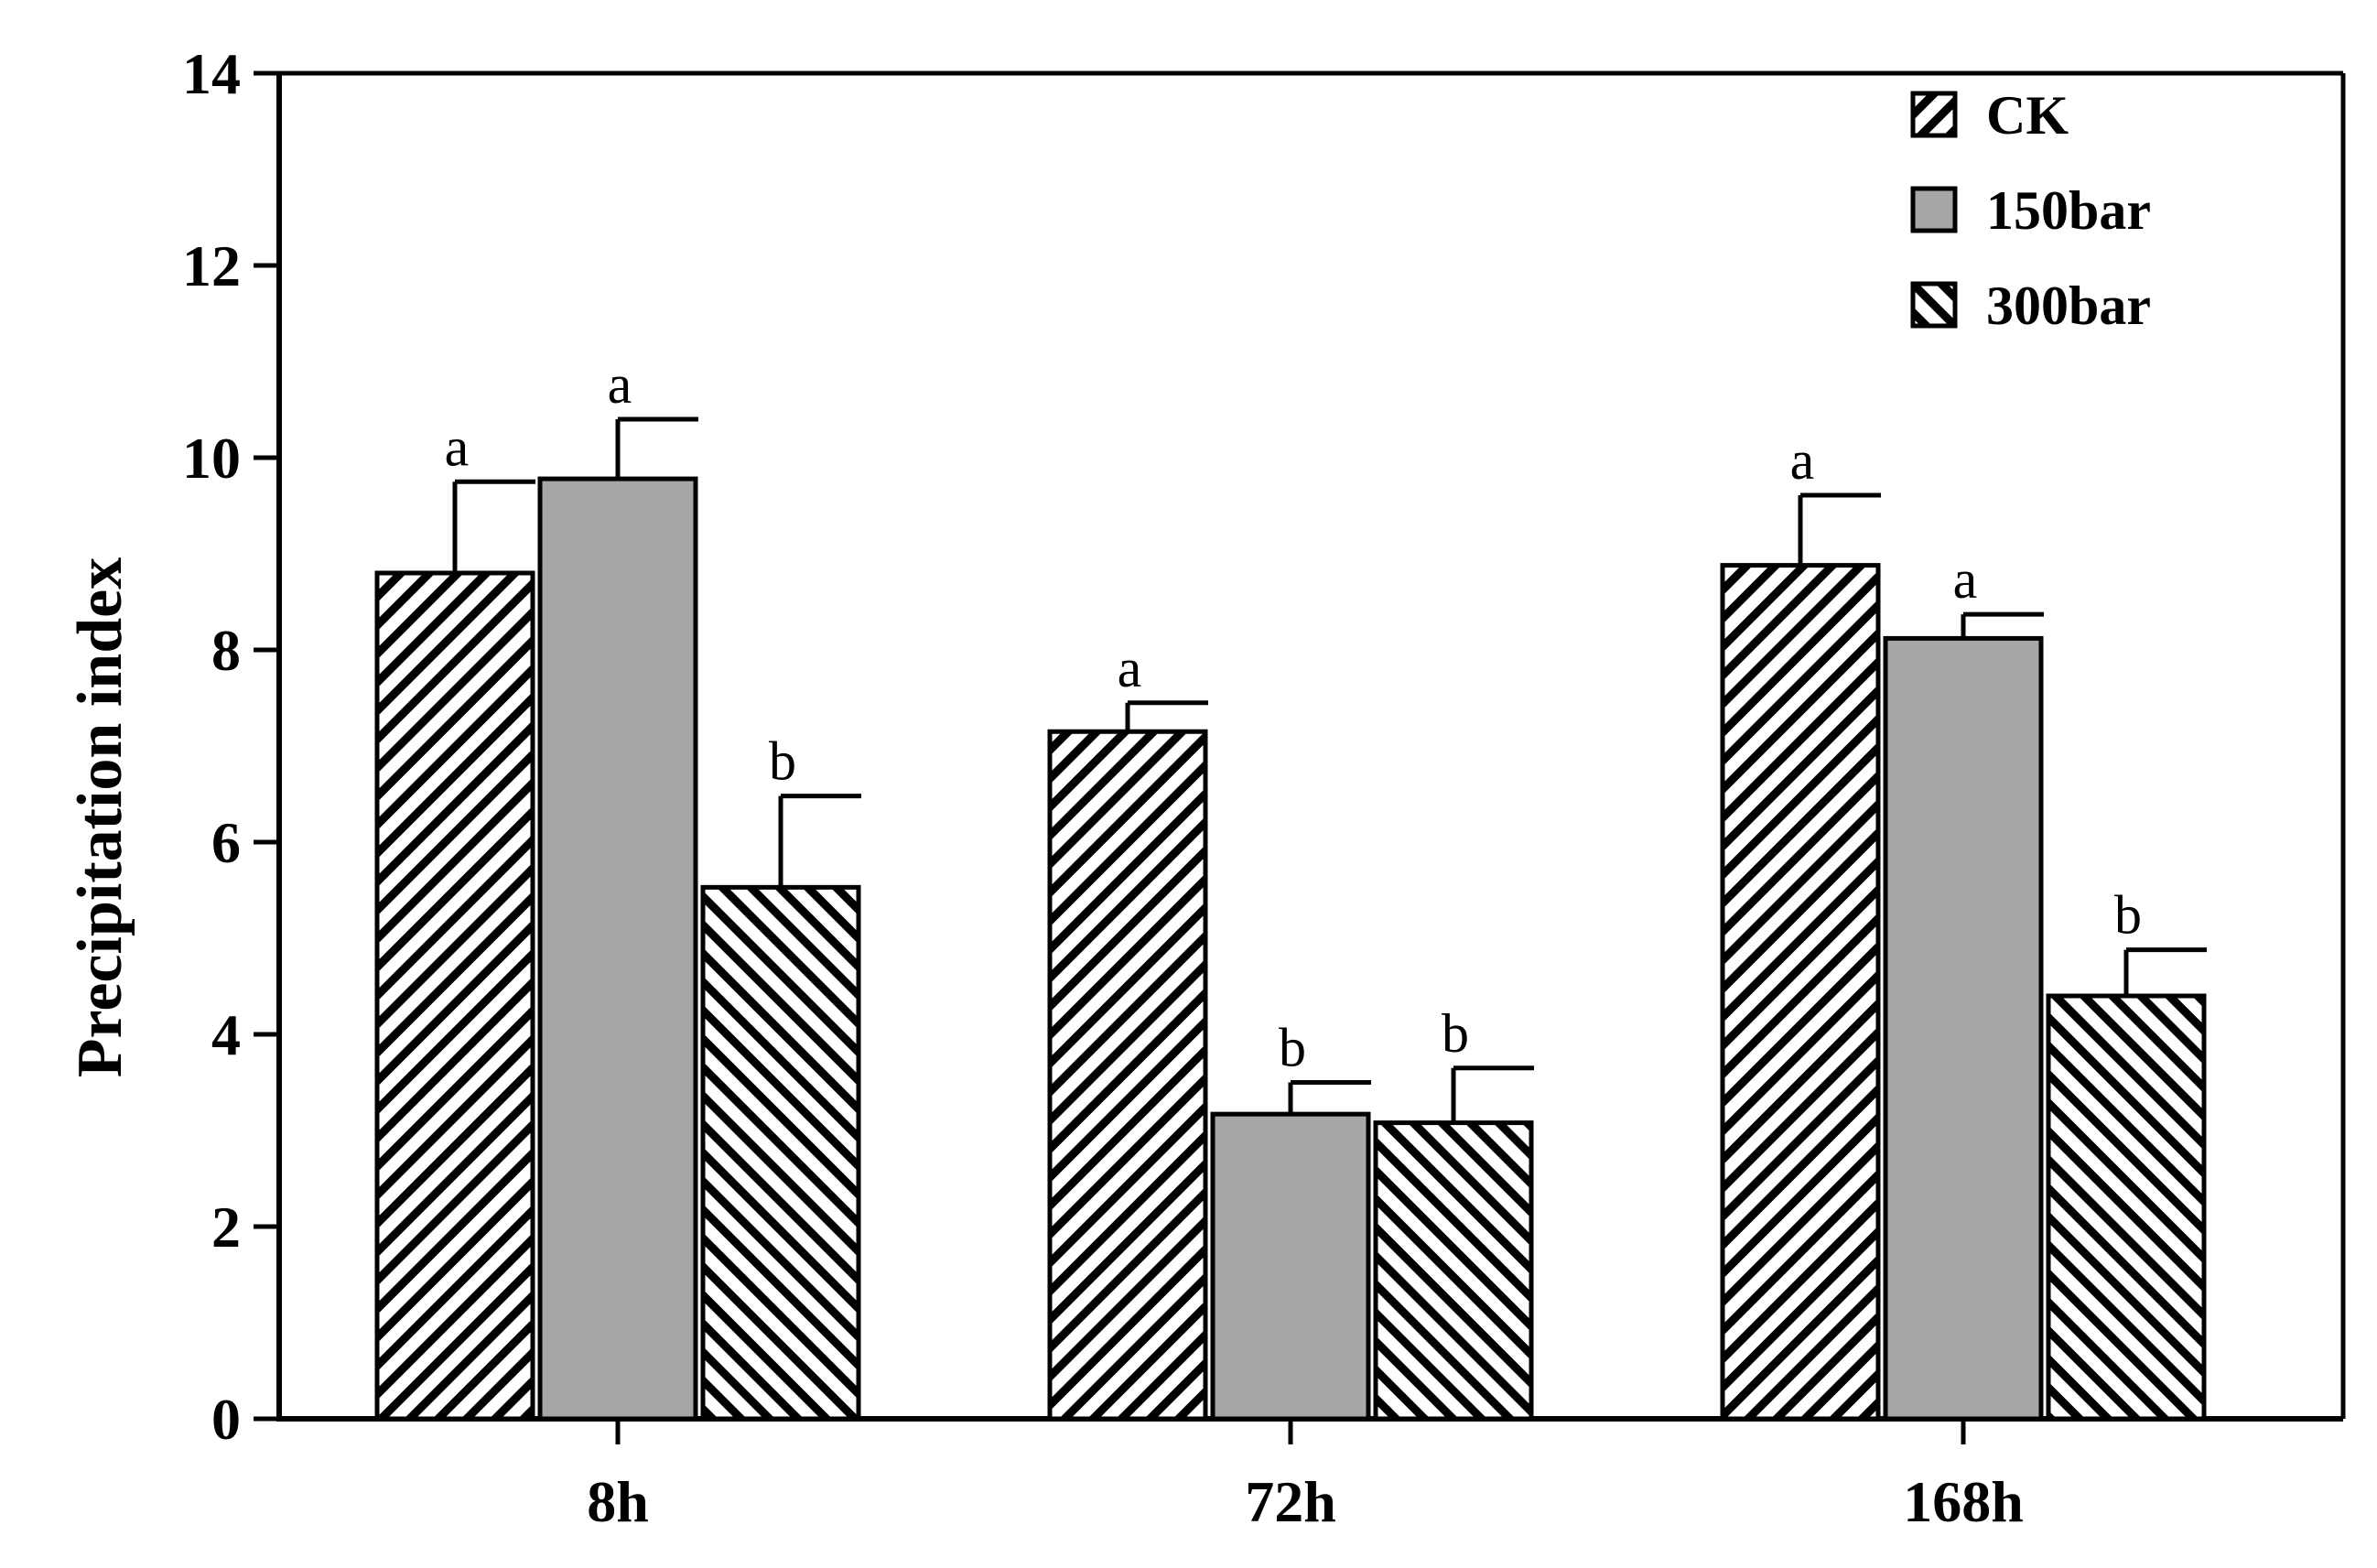 The width and height of the screenshot is (2377, 1568). Describe the element at coordinates (782, 762) in the screenshot. I see `significance-300bar-8h: b` at that location.